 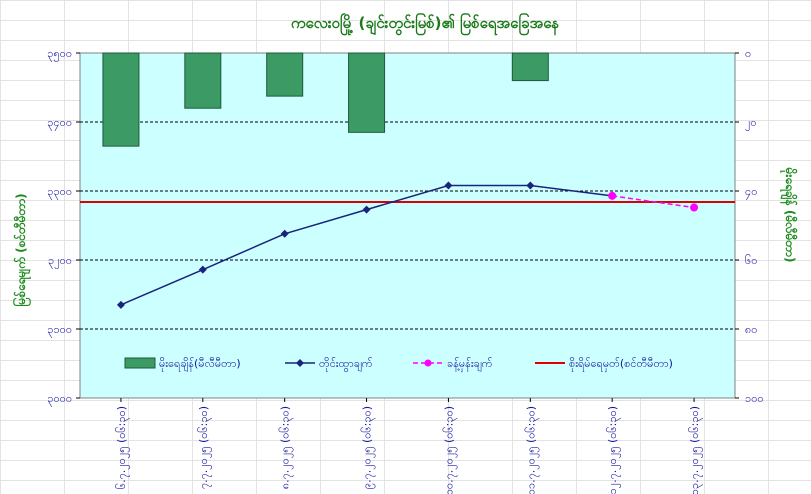 What do you see at coordinates (368, 447) in the screenshot?
I see `x-tick-label: ၉.၇.၂၀၂၅ (၀၆:၃၀)` at bounding box center [368, 447].